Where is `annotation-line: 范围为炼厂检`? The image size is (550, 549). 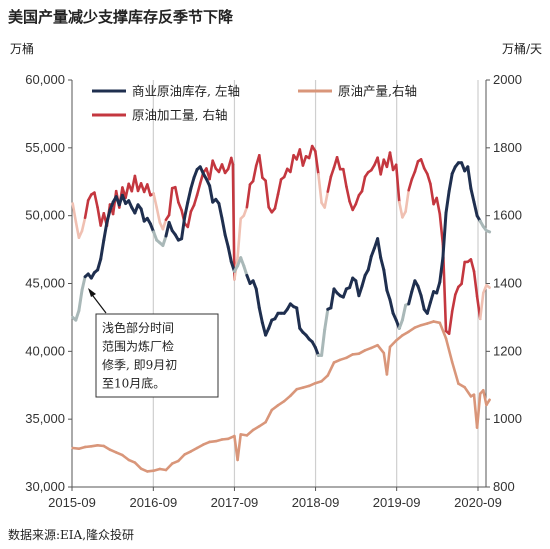 annotation-line: 范围为炼厂检 is located at coordinates (138, 346).